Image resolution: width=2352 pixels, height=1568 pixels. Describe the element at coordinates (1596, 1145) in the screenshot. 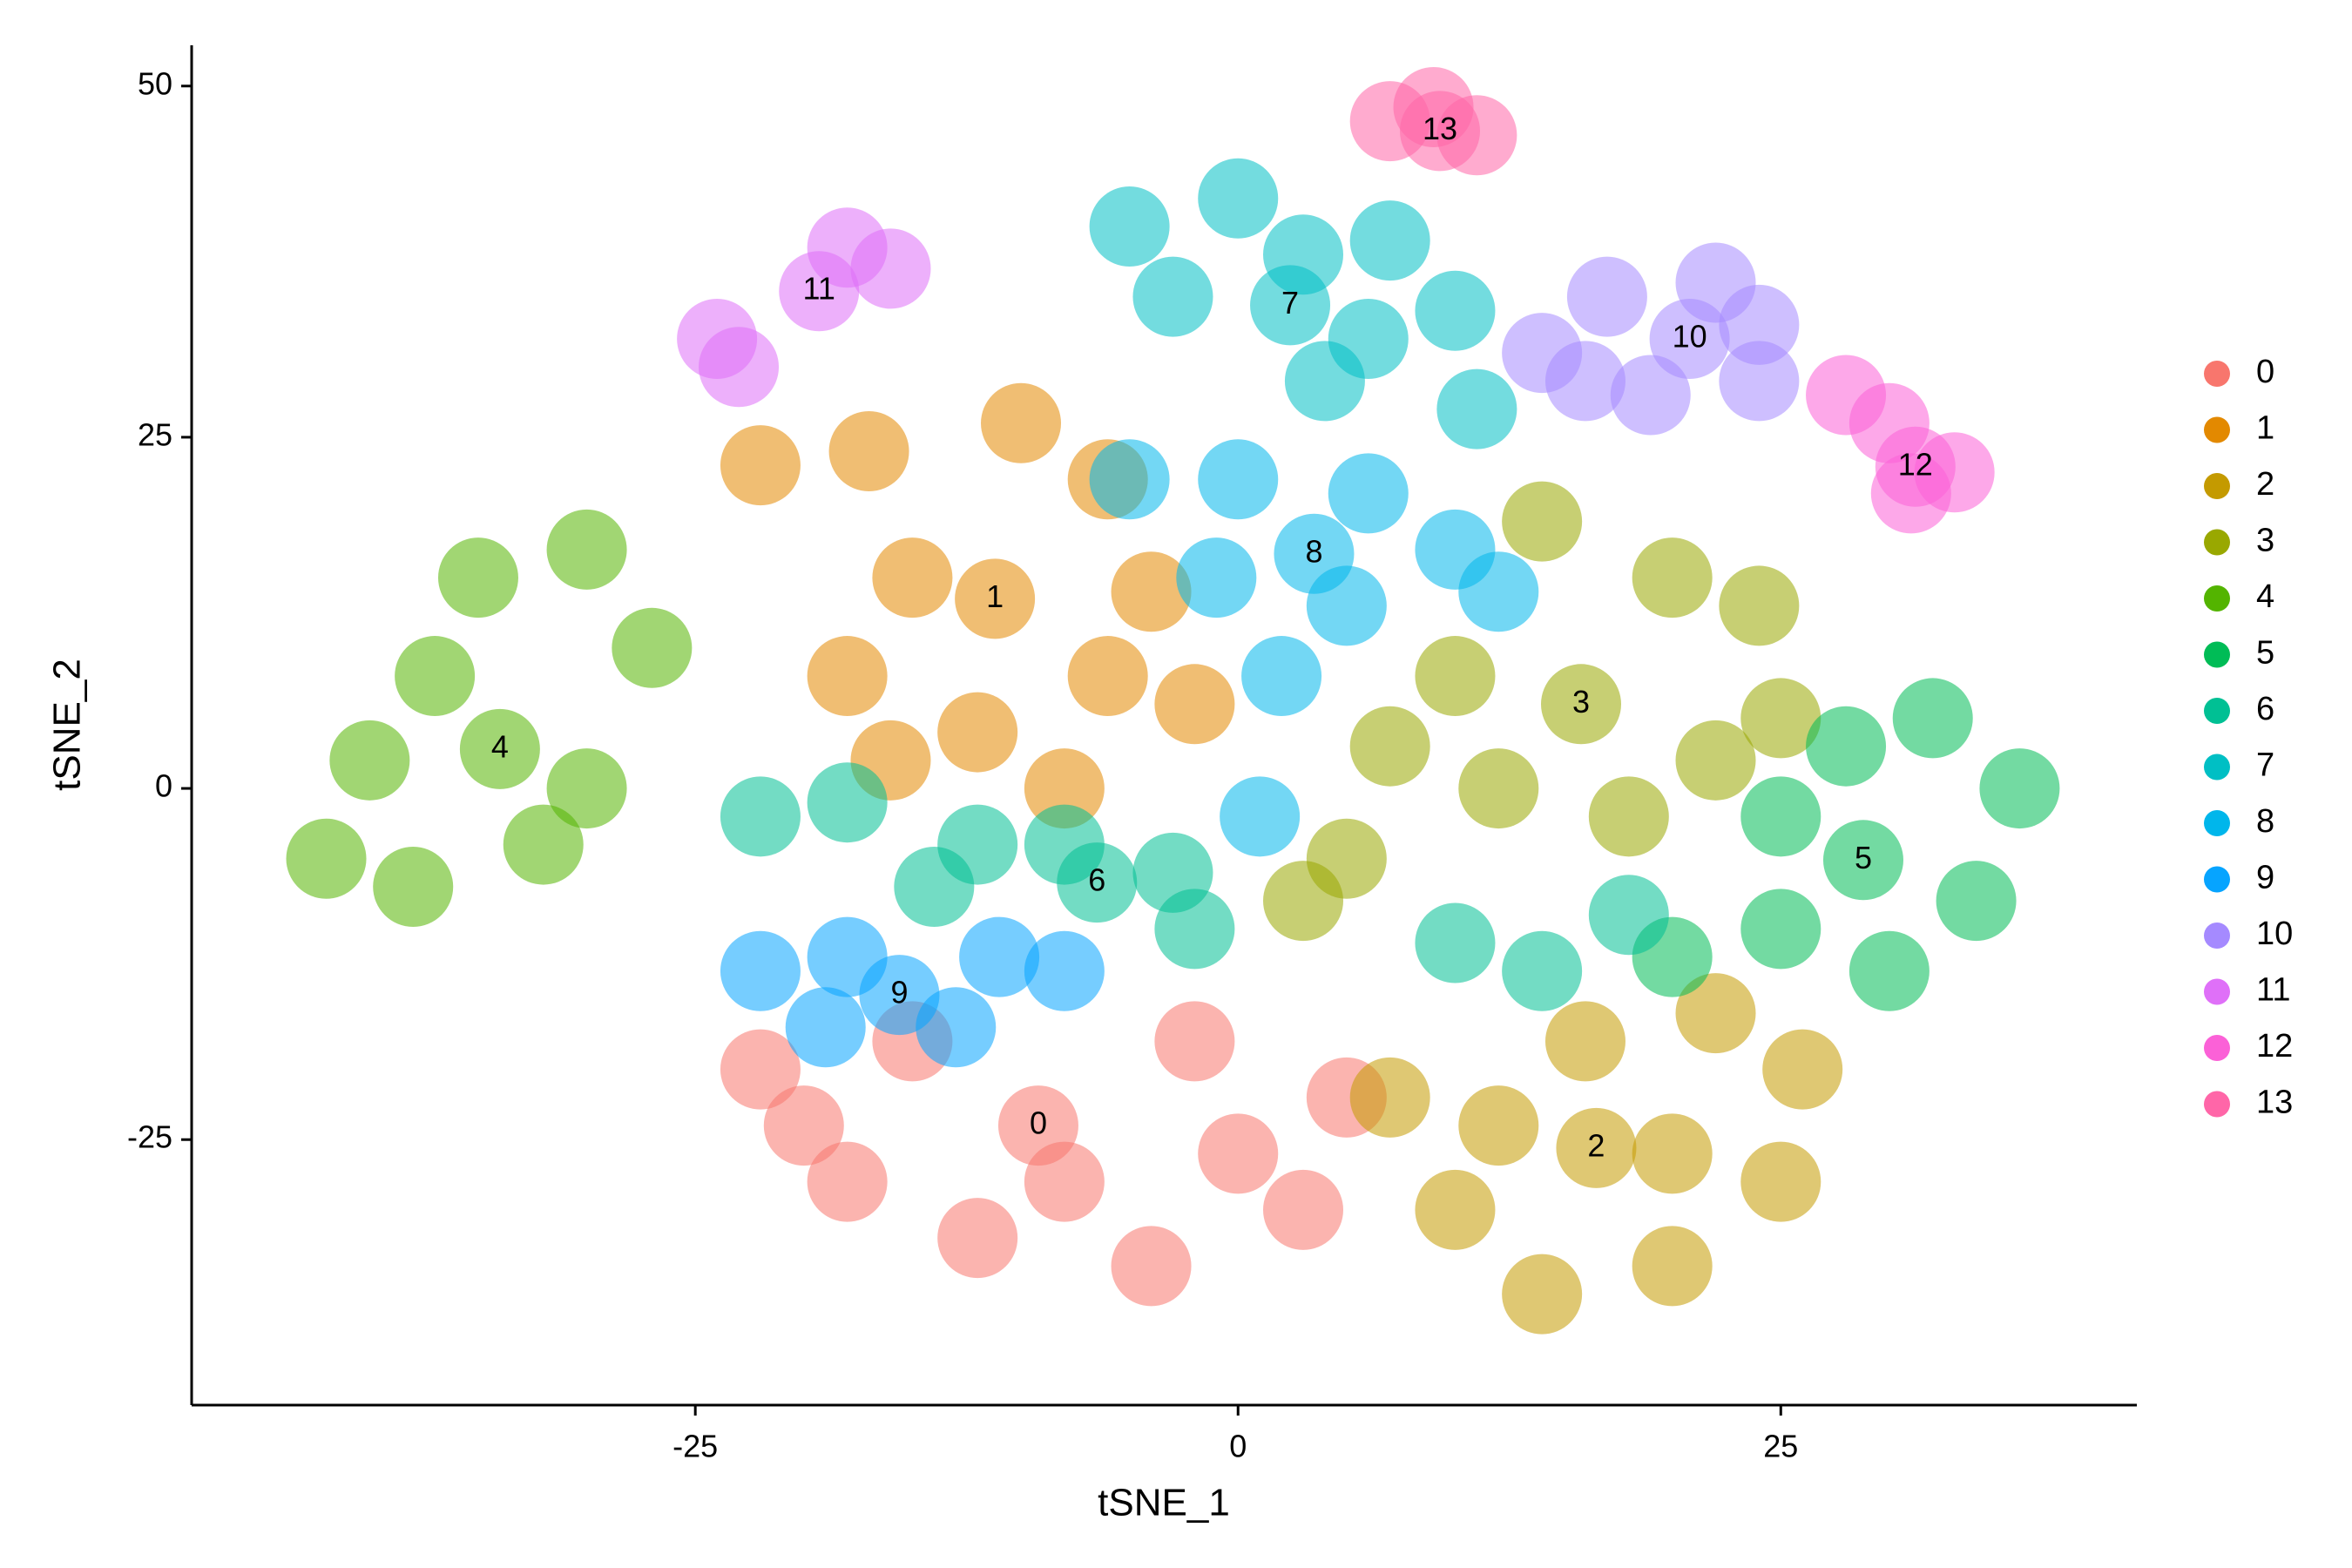

I see `cluster-label: 2` at that location.